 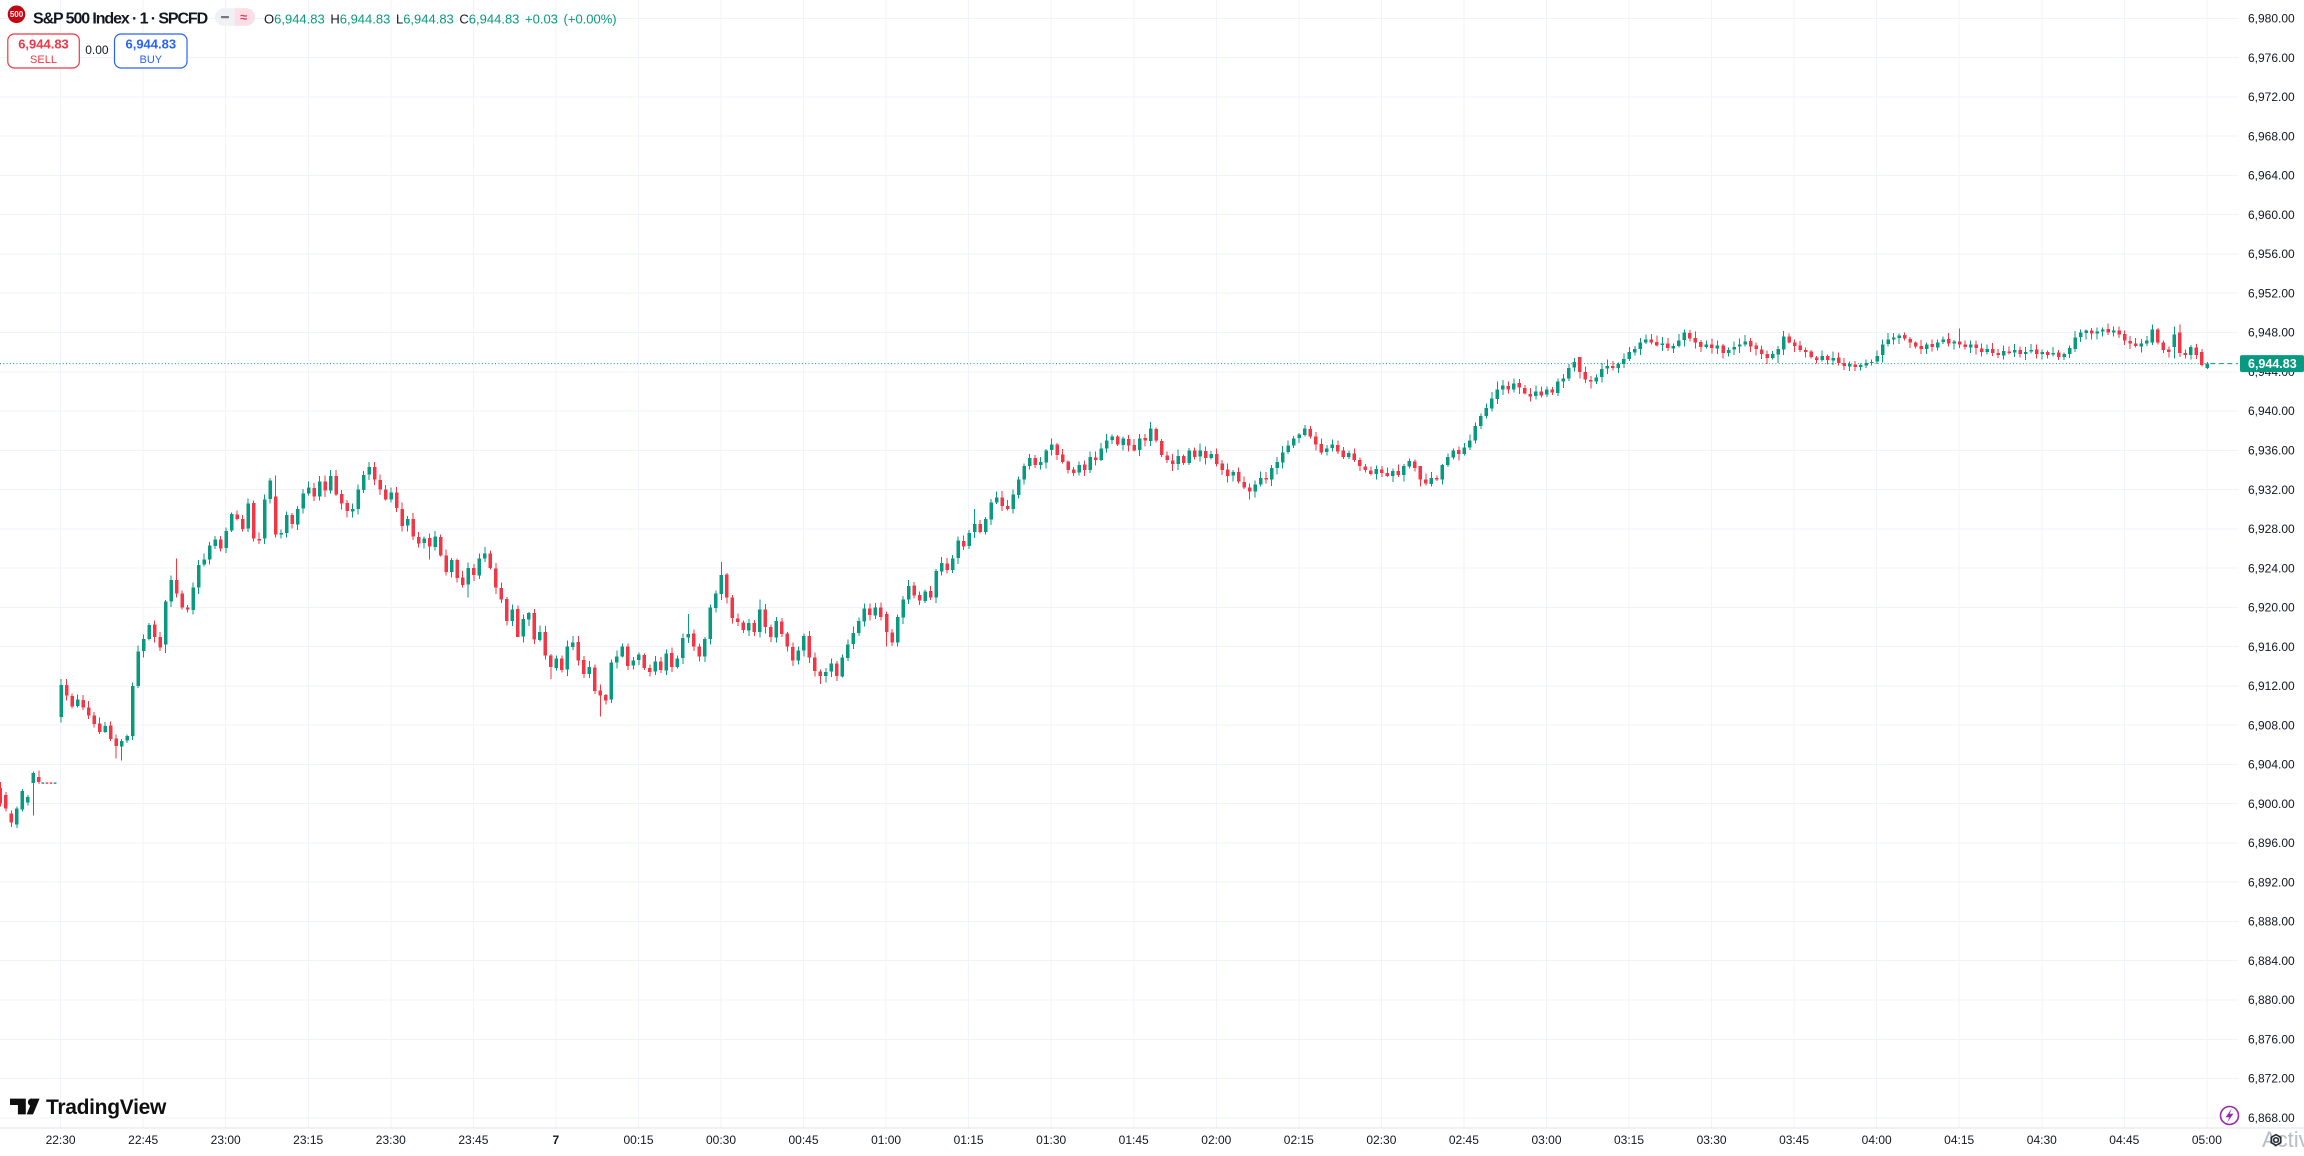 I want to click on svg-text: 03:30, so click(x=1712, y=1140).